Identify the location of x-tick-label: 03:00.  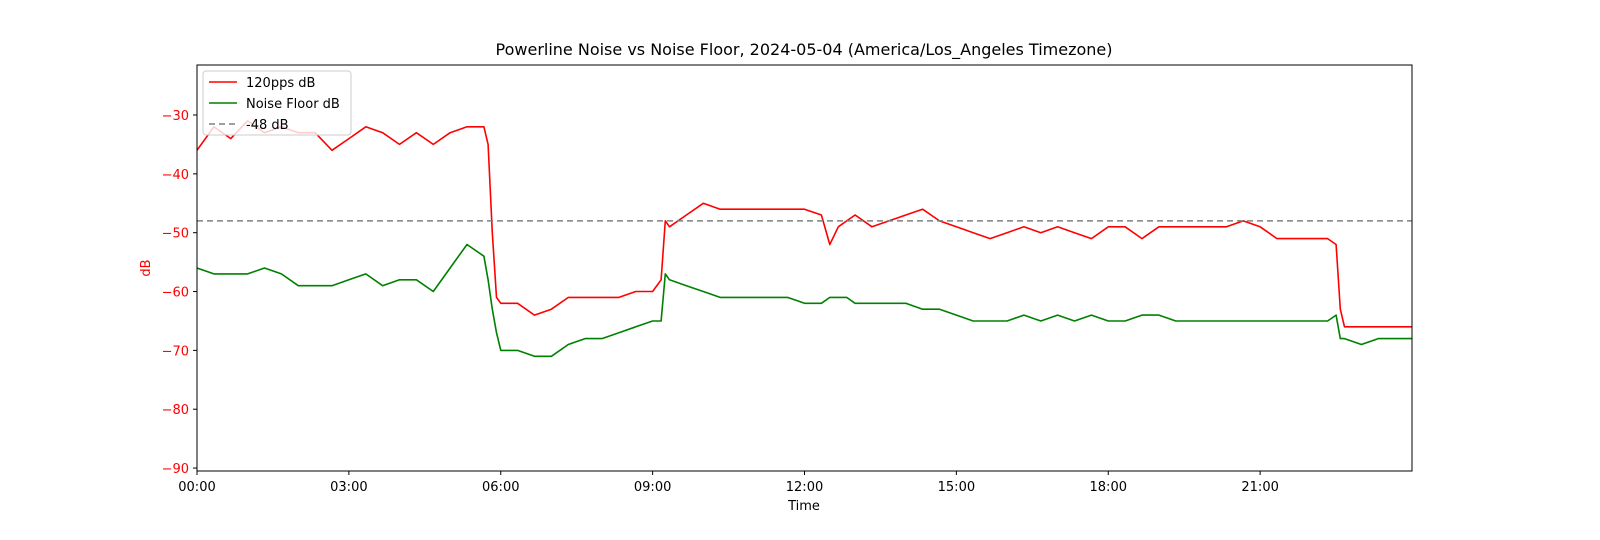
(348, 487).